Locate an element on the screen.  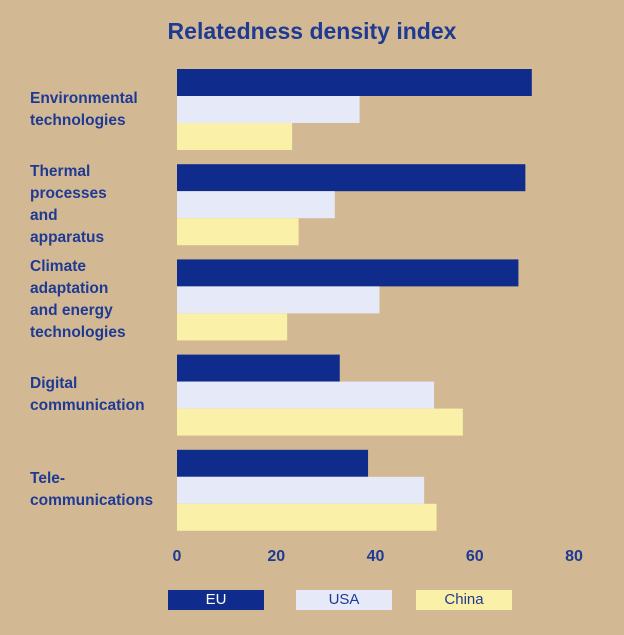
legend-label-china: China is located at coordinates (464, 599).